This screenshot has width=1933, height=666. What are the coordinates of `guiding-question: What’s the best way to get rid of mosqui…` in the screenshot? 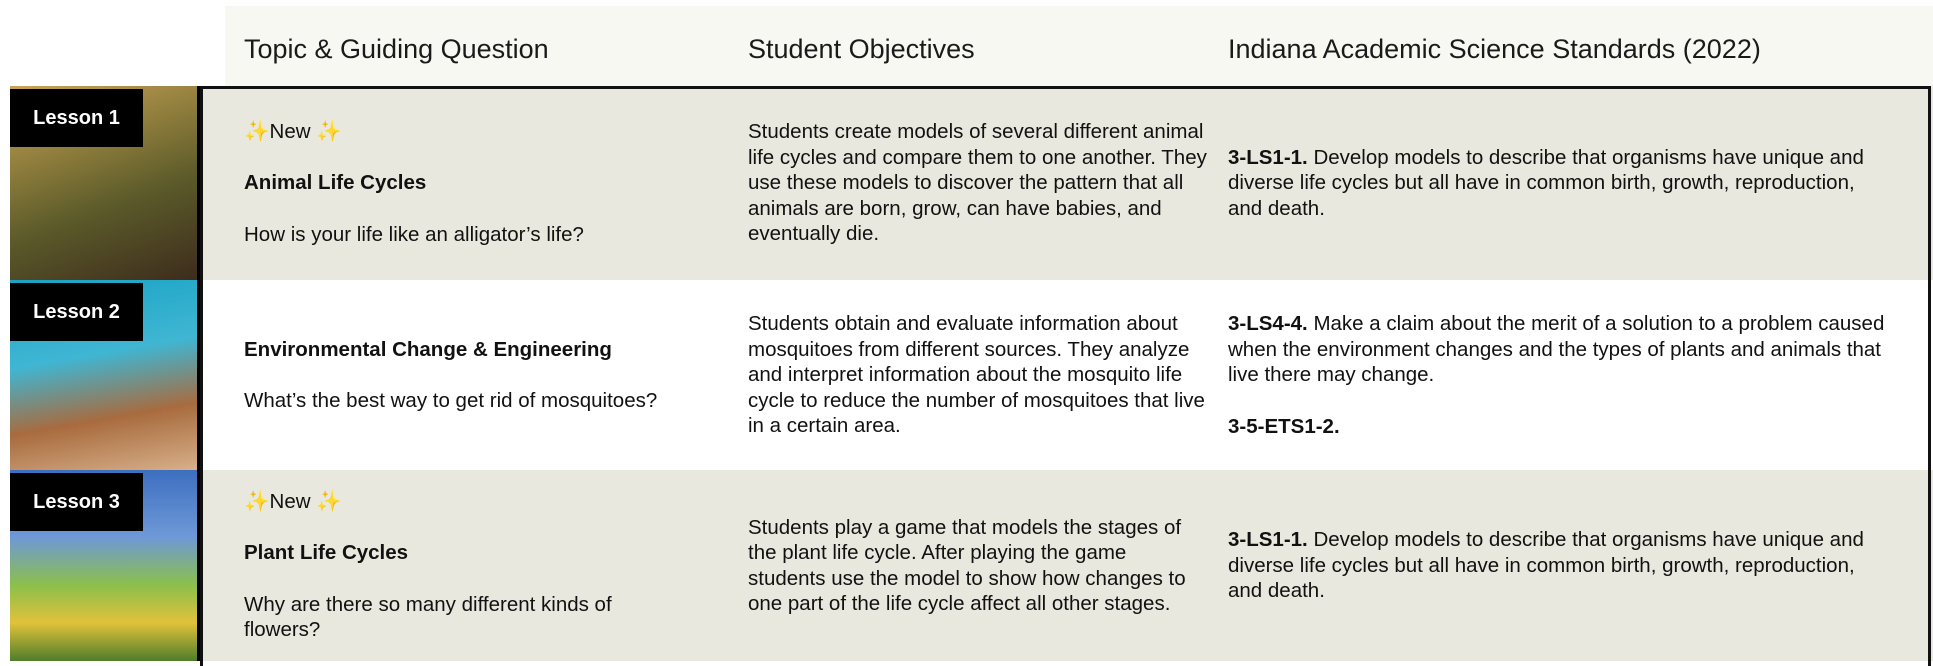 It's located at (451, 400).